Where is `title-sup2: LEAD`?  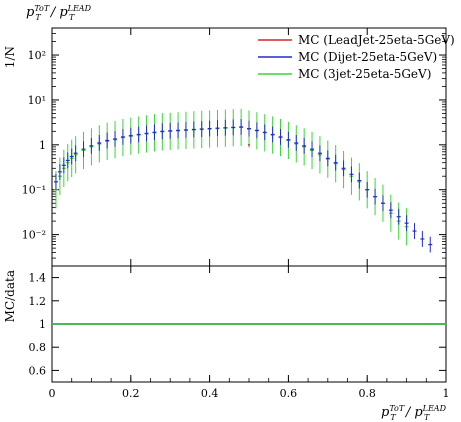
title-sup2: LEAD is located at coordinates (79, 8).